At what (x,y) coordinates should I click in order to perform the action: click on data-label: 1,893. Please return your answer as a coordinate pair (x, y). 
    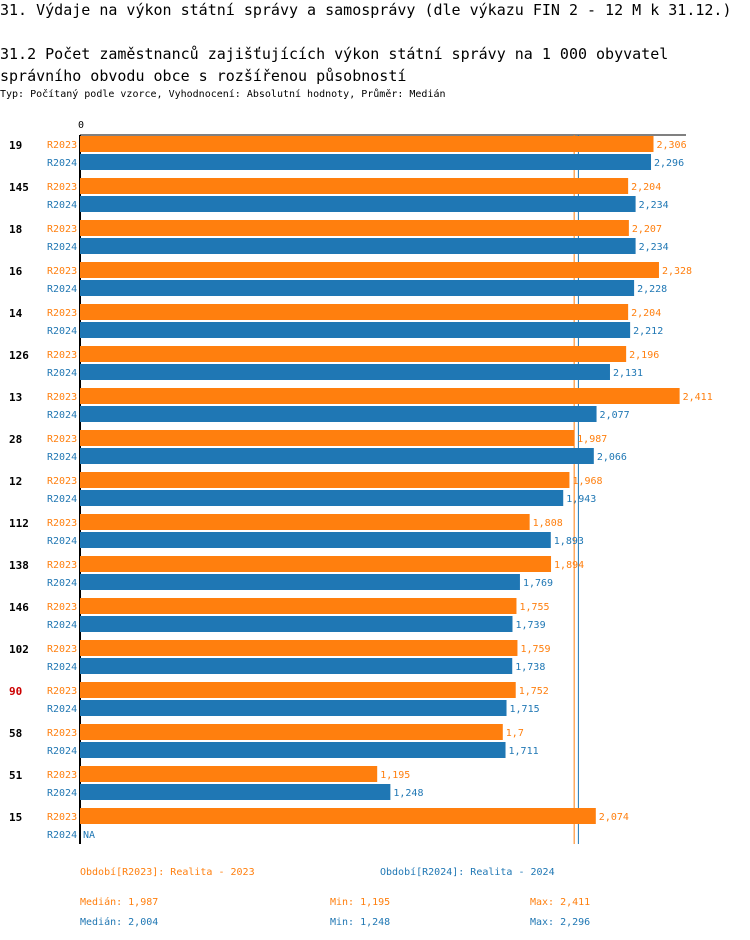
    Looking at the image, I should click on (569, 541).